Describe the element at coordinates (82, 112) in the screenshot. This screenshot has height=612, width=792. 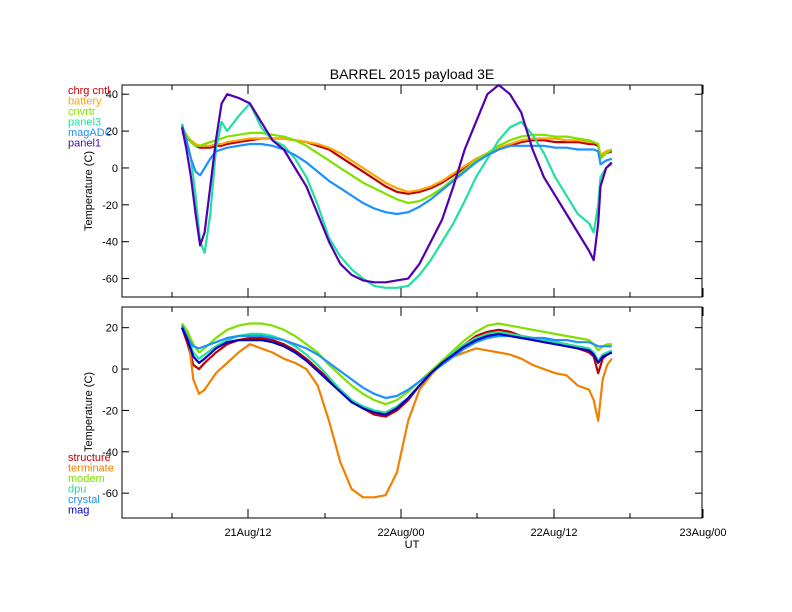
I see `legend-entry-cnvrtr: cnvrtr` at that location.